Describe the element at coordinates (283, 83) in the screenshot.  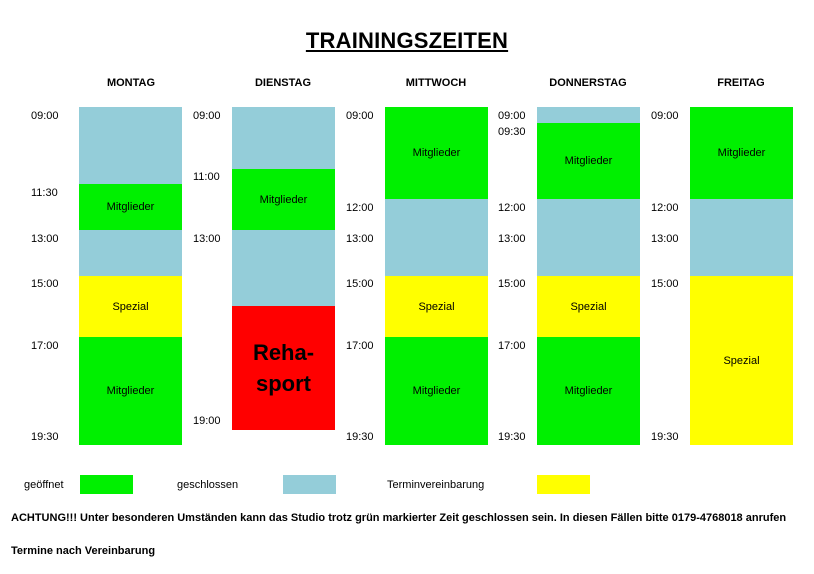
I see `day-header-dienstag: DIENSTAG` at that location.